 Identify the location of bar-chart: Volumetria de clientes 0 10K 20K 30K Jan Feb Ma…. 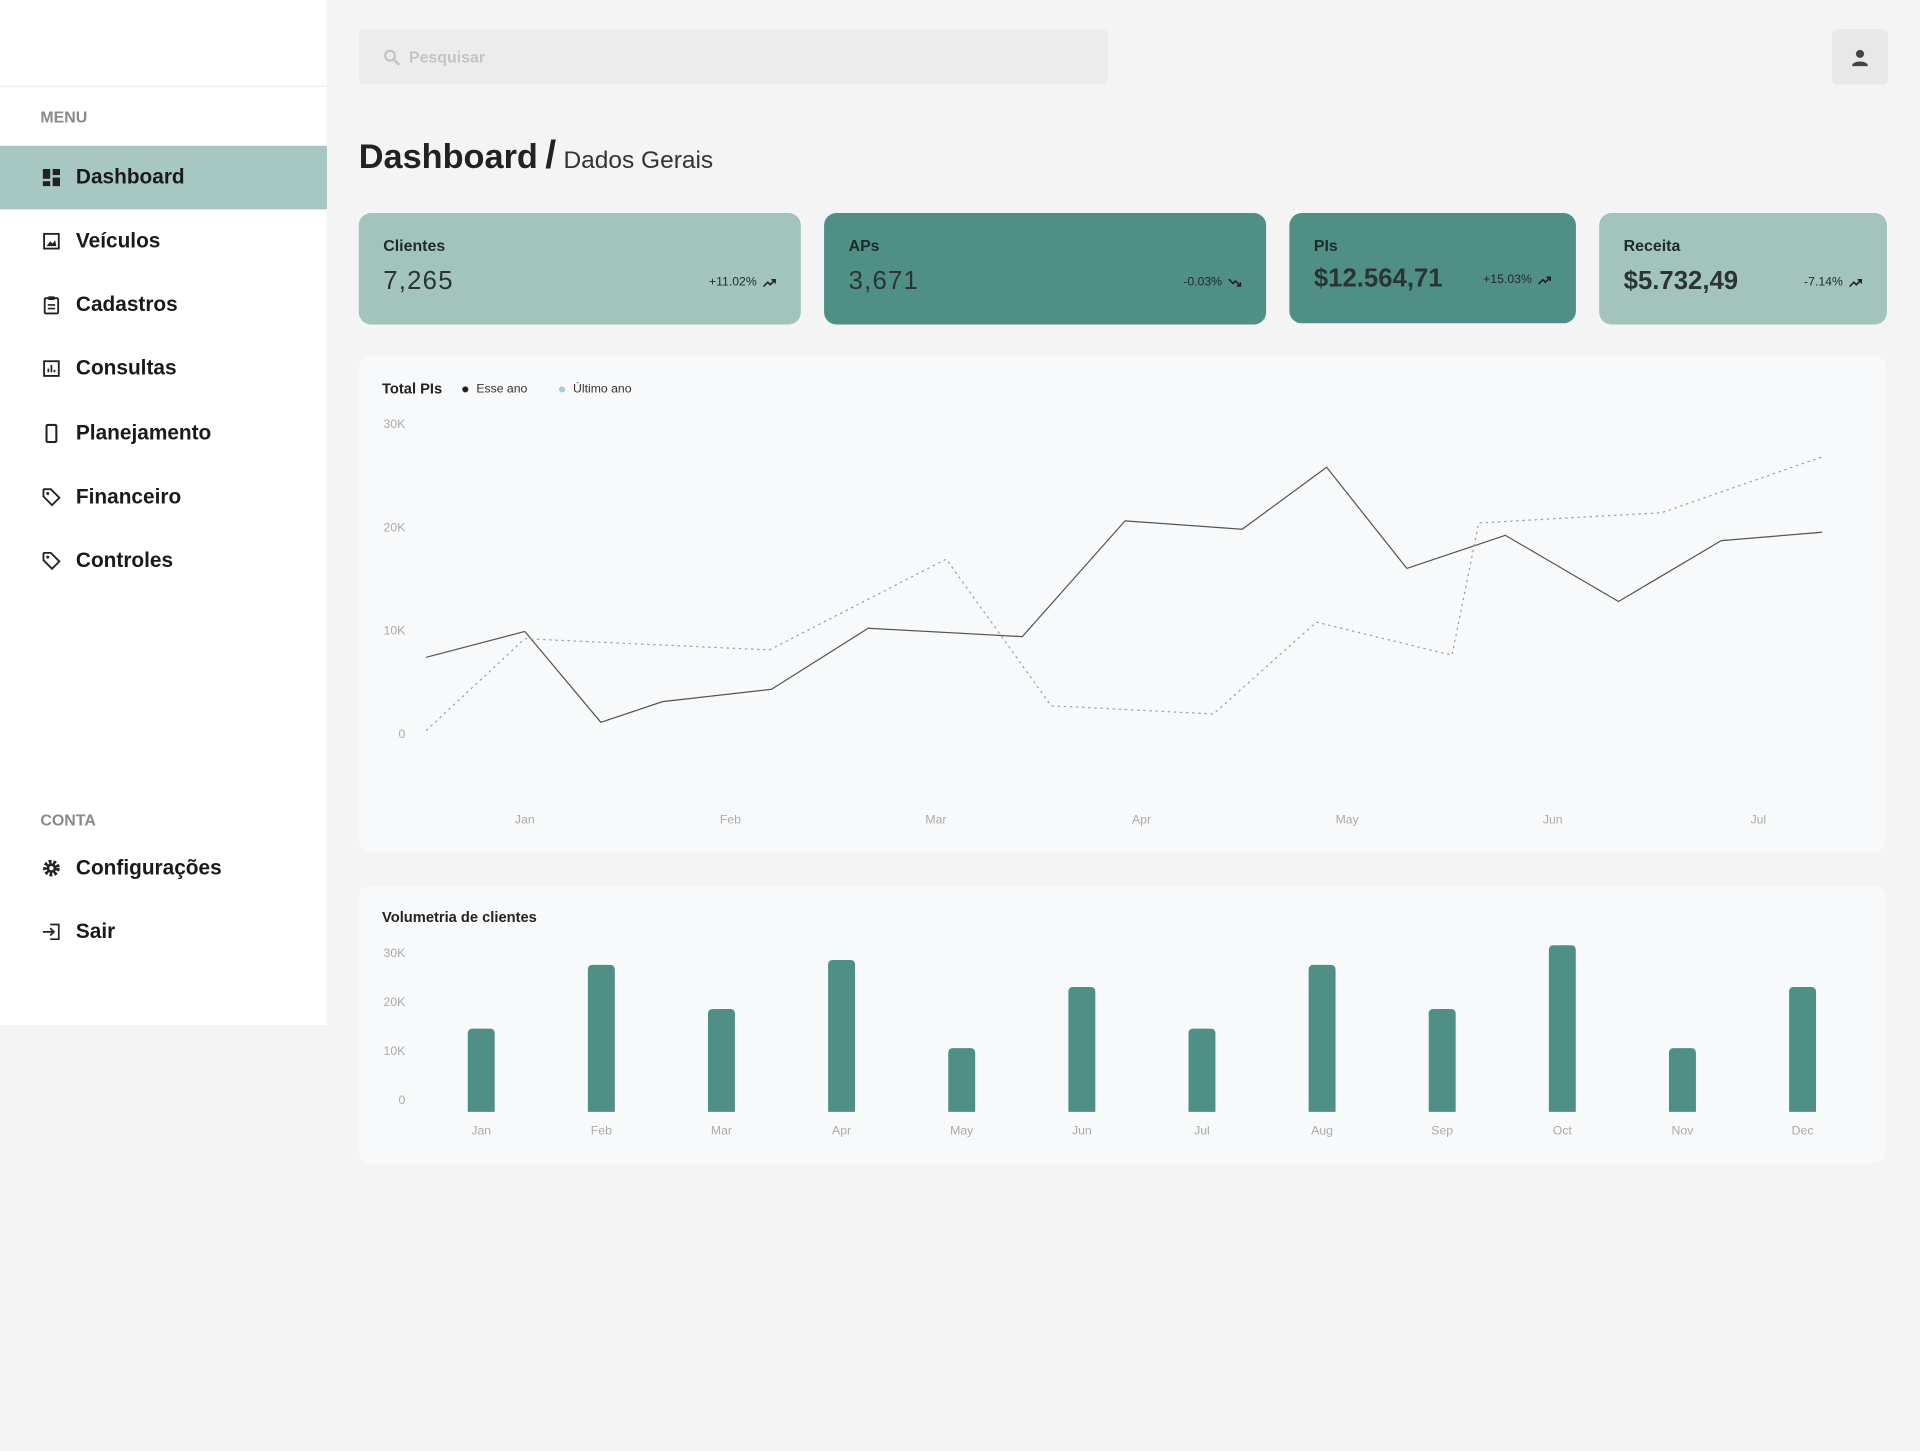
(1099, 1024).